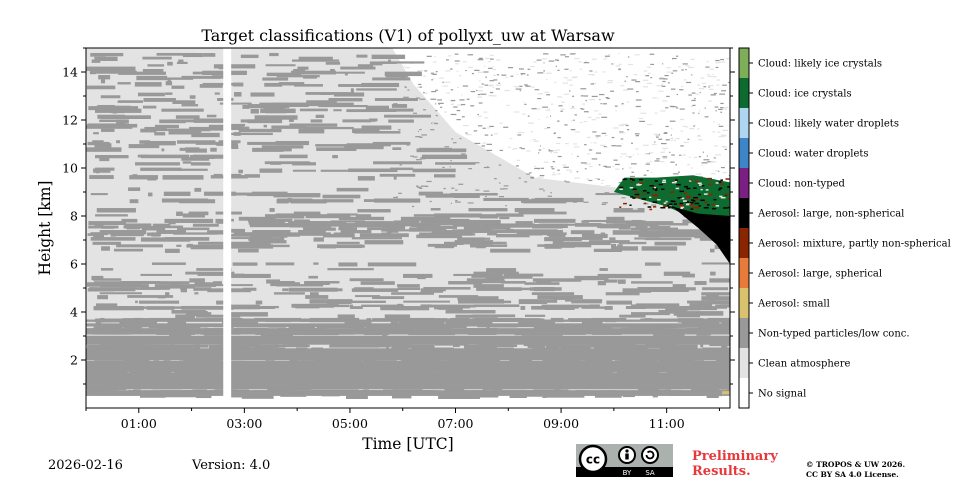 This screenshot has height=481, width=960. What do you see at coordinates (793, 304) in the screenshot?
I see `colorbar-label: Aerosol: small` at bounding box center [793, 304].